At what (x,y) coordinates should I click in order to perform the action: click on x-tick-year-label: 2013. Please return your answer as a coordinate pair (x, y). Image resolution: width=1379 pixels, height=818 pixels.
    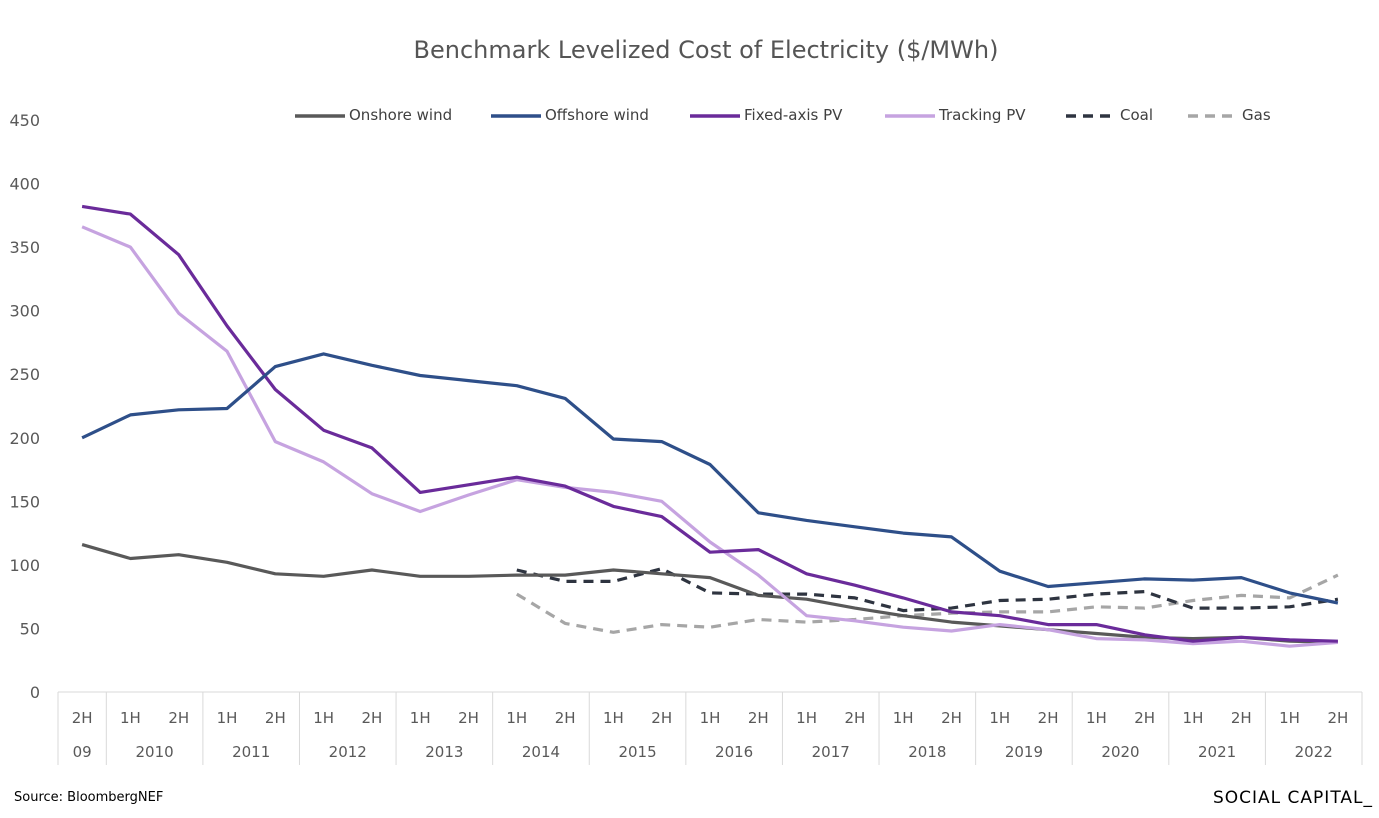
    Looking at the image, I should click on (444, 752).